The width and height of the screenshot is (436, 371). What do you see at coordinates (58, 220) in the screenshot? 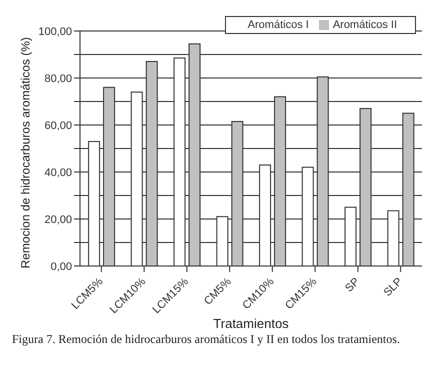
I see `y-tick-label: 20,00` at bounding box center [58, 220].